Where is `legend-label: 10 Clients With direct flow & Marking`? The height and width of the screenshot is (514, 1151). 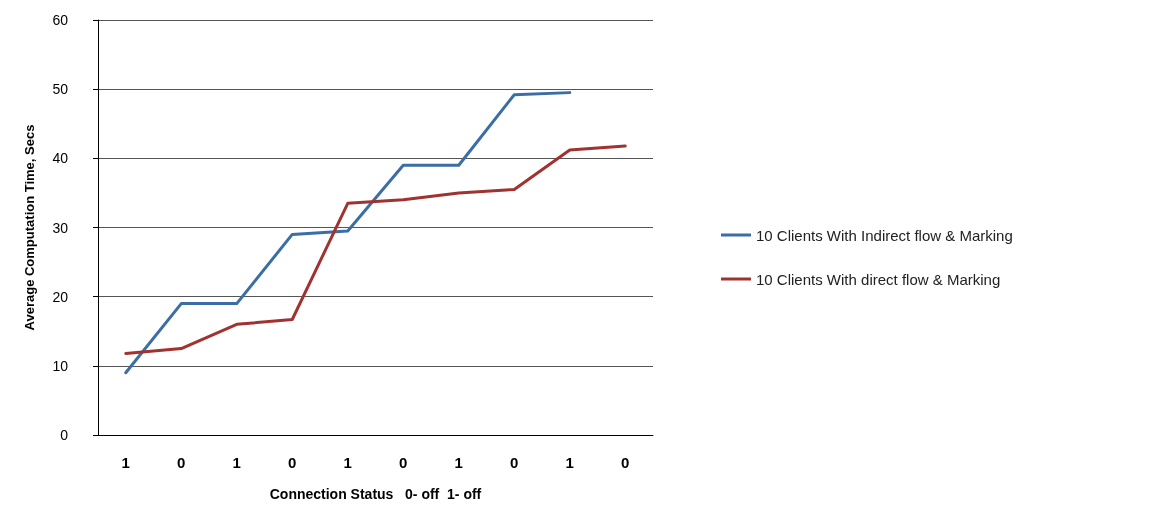 legend-label: 10 Clients With direct flow & Marking is located at coordinates (878, 279).